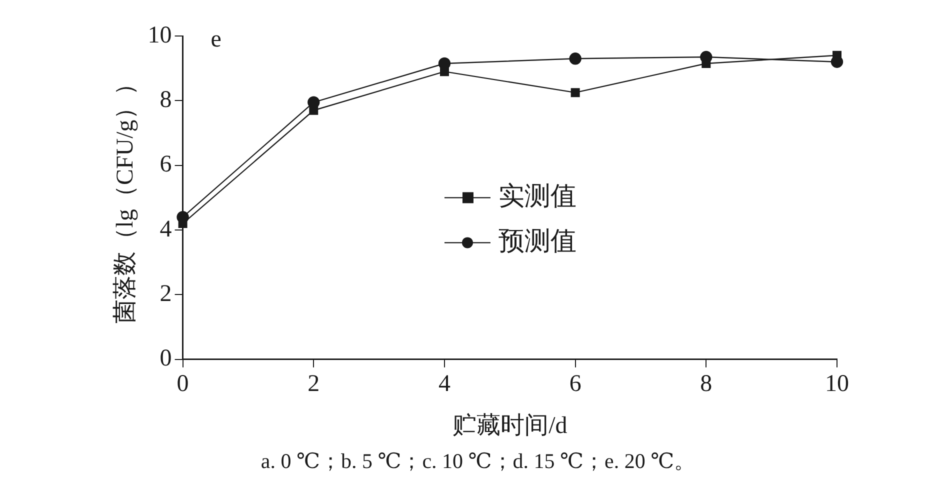 The height and width of the screenshot is (485, 925). Describe the element at coordinates (216, 39) in the screenshot. I see `annotation: e` at that location.